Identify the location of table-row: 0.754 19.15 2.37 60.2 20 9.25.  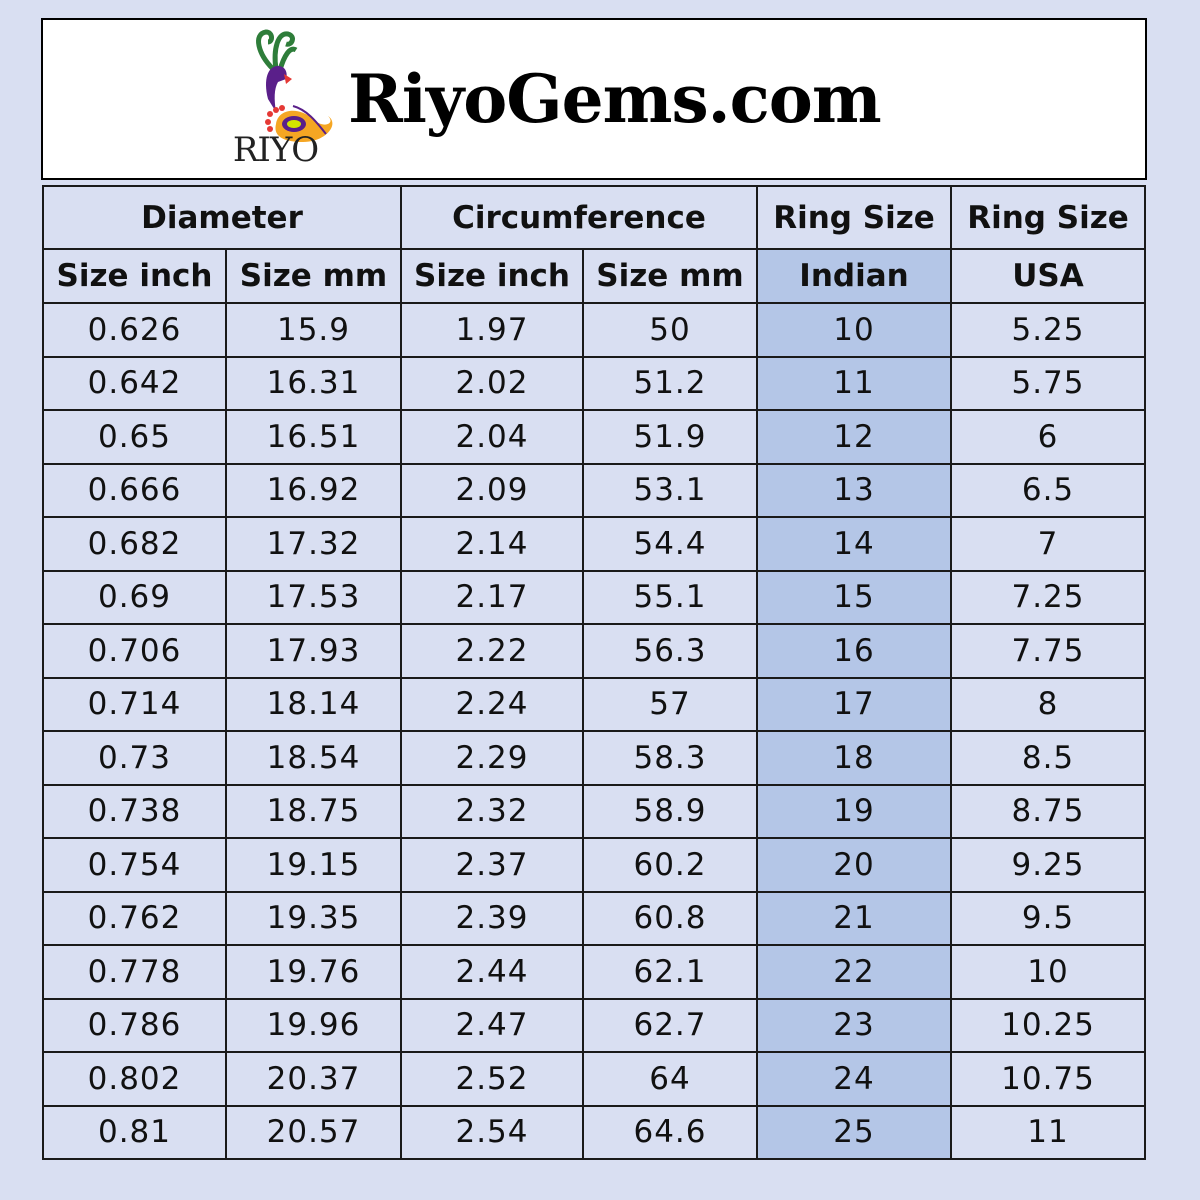
(594, 865).